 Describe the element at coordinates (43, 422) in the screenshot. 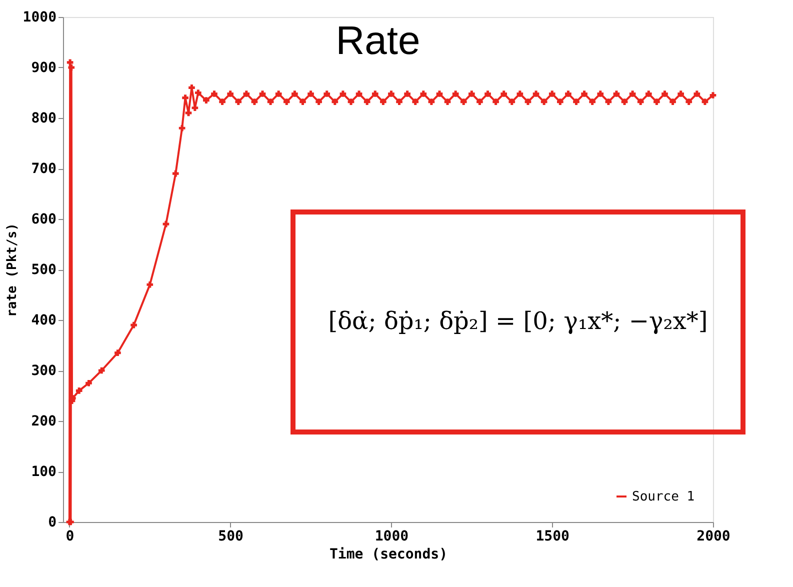

I see `y-tick-label: 200` at that location.